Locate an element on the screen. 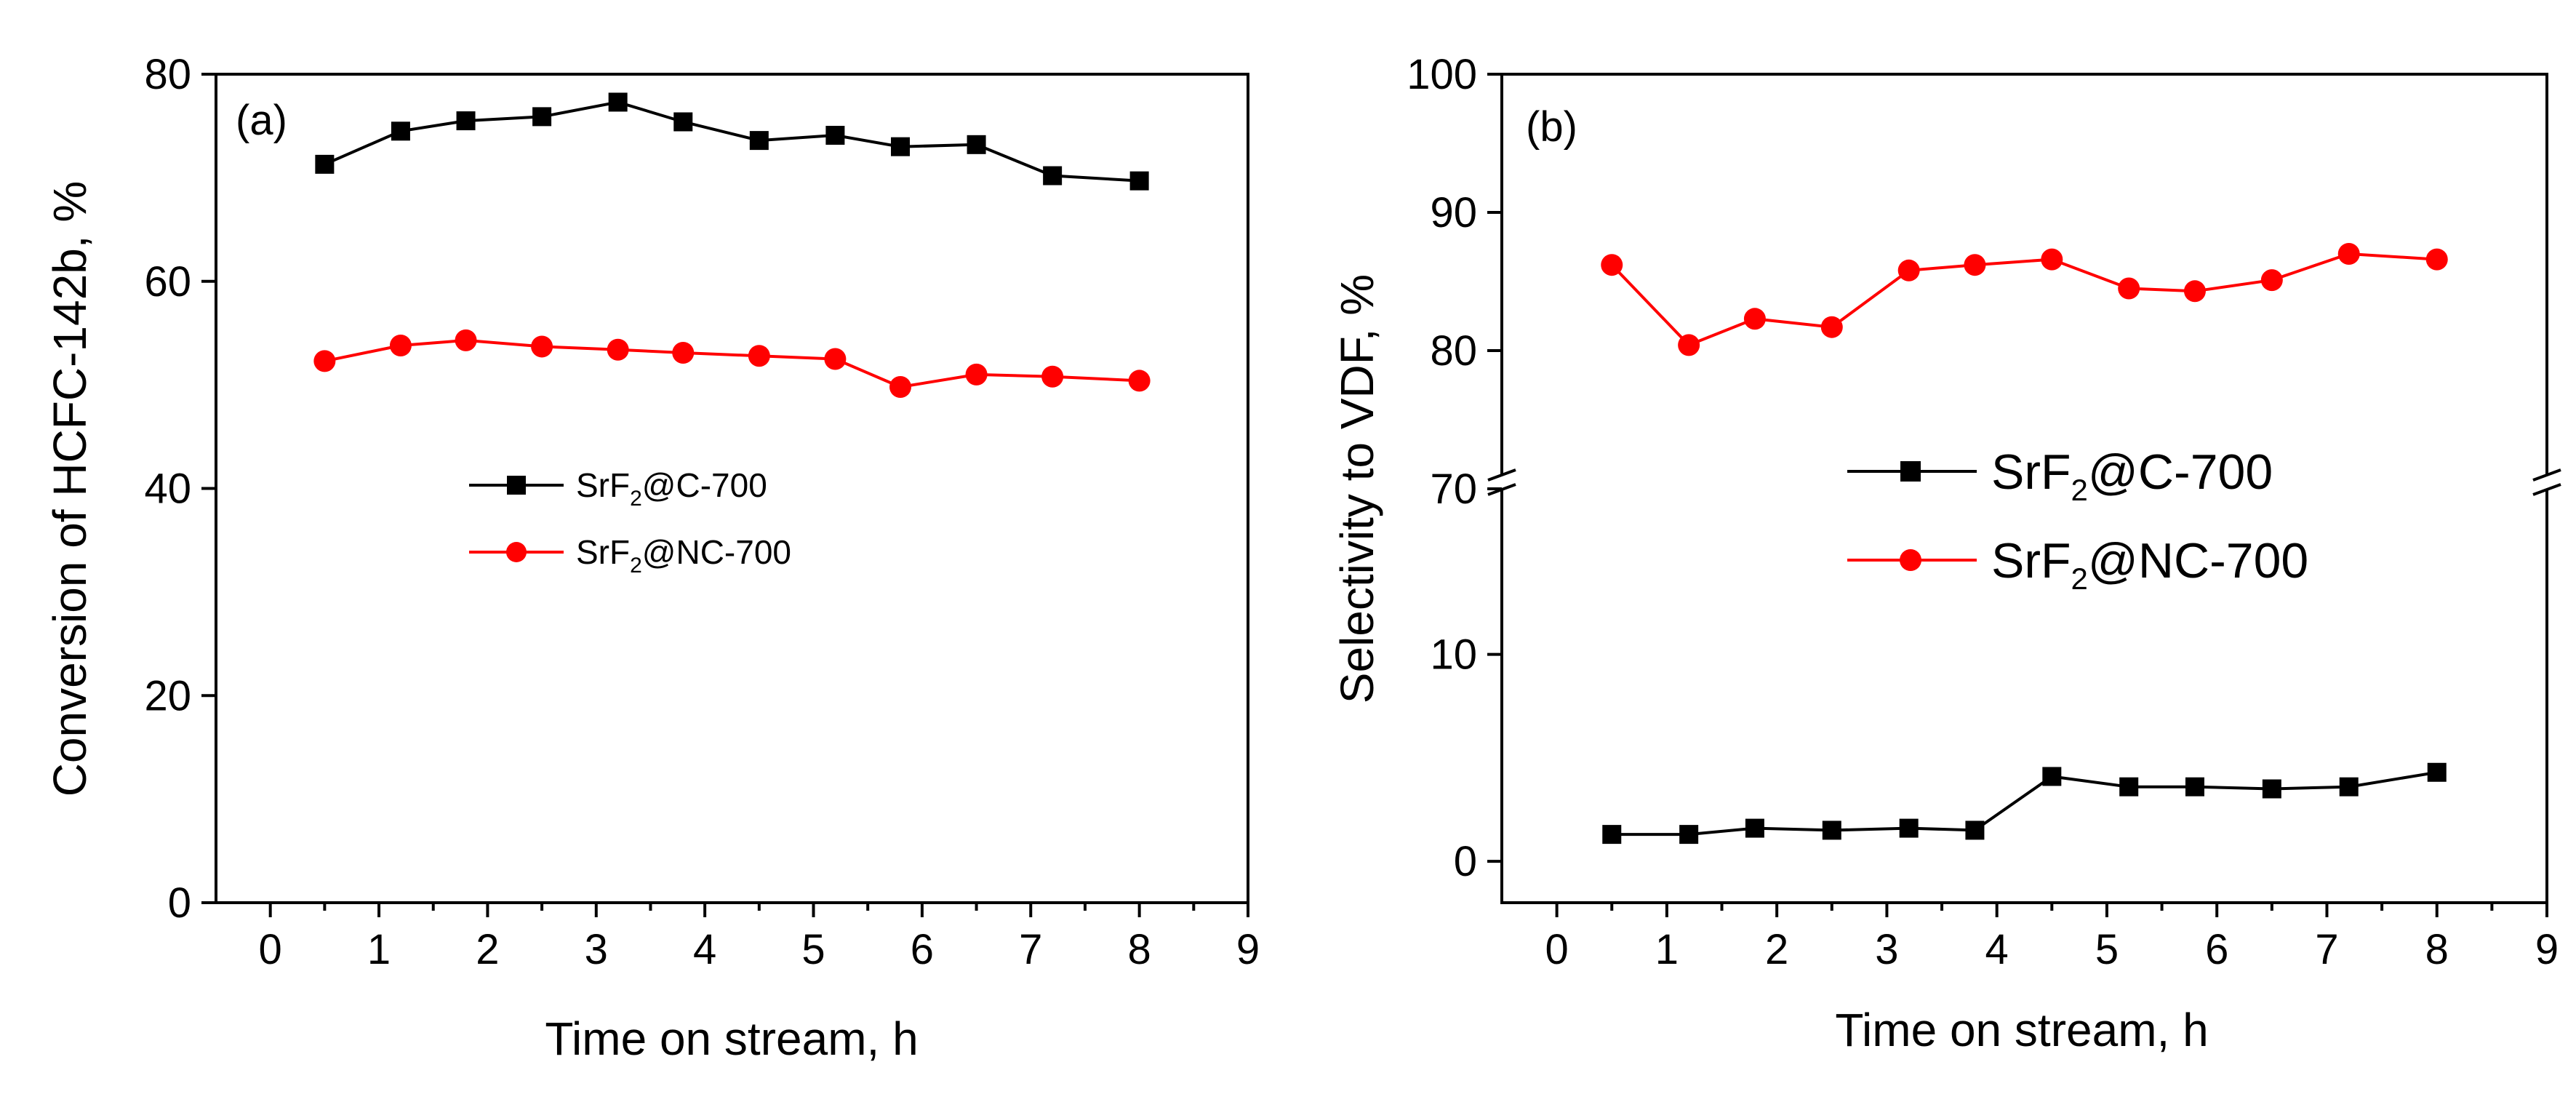  y-tick-label-a-0: 0 is located at coordinates (179, 903).